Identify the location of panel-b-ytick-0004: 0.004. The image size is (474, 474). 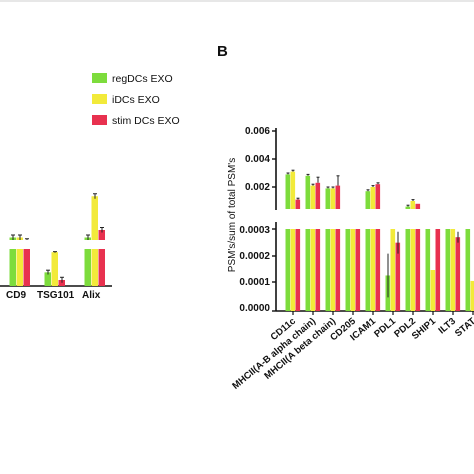
(257, 159).